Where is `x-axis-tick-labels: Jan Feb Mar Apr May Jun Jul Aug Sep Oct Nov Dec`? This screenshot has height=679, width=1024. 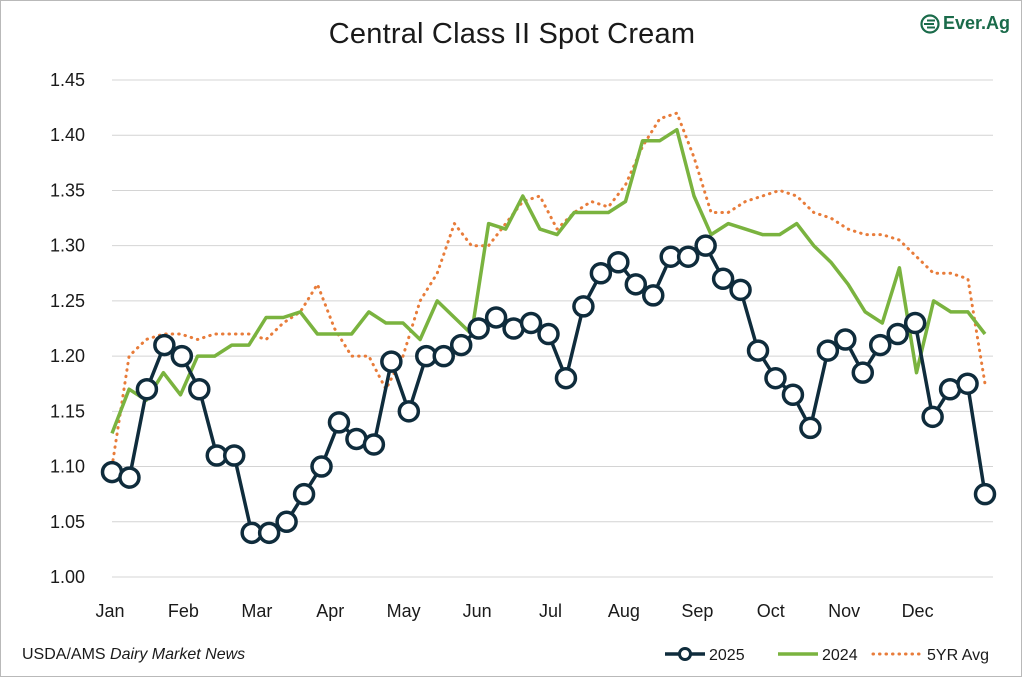 x-axis-tick-labels: Jan Feb Mar Apr May Jun Jul Aug Sep Oct Nov Dec is located at coordinates (514, 611).